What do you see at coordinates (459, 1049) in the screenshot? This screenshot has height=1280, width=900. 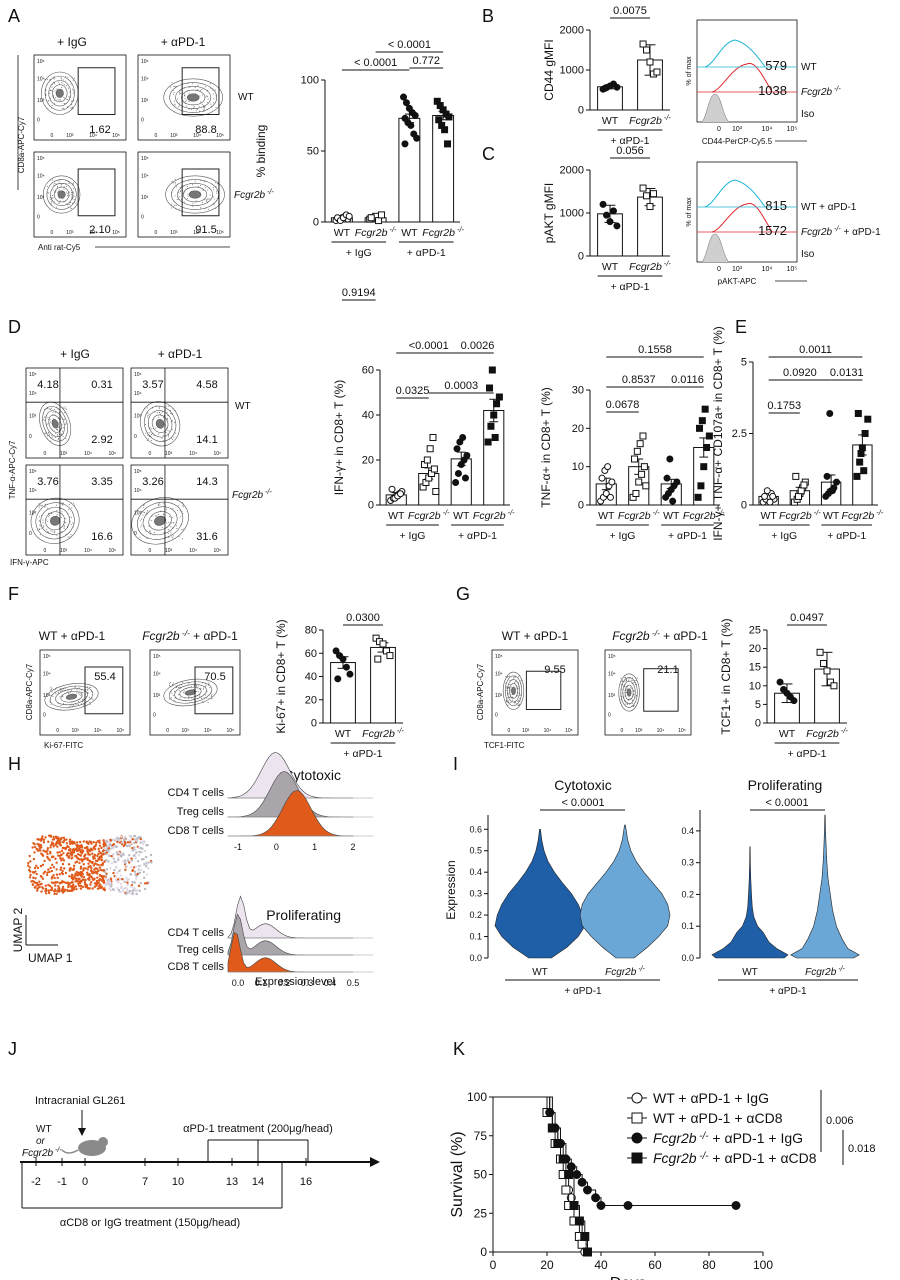 I see `panel-letter: K` at bounding box center [459, 1049].